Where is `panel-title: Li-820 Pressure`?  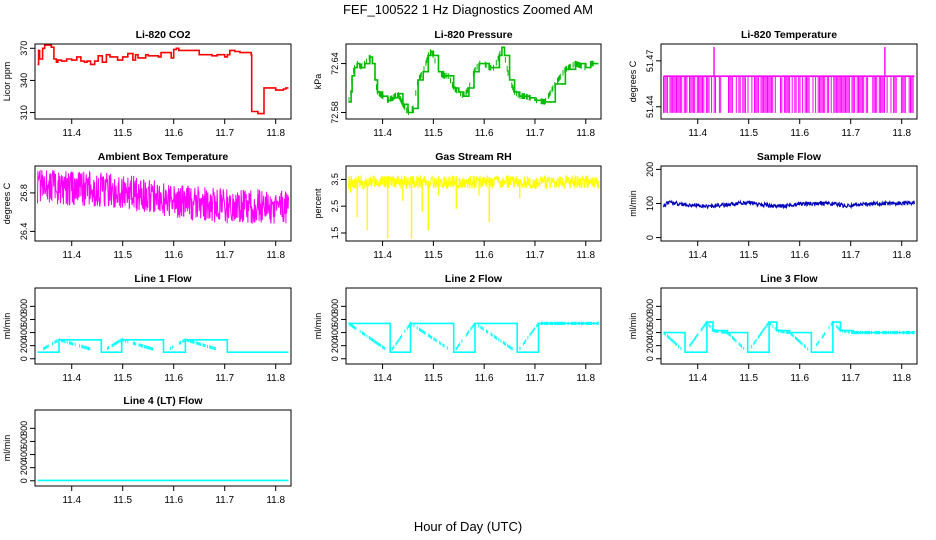
panel-title: Li-820 Pressure is located at coordinates (473, 35).